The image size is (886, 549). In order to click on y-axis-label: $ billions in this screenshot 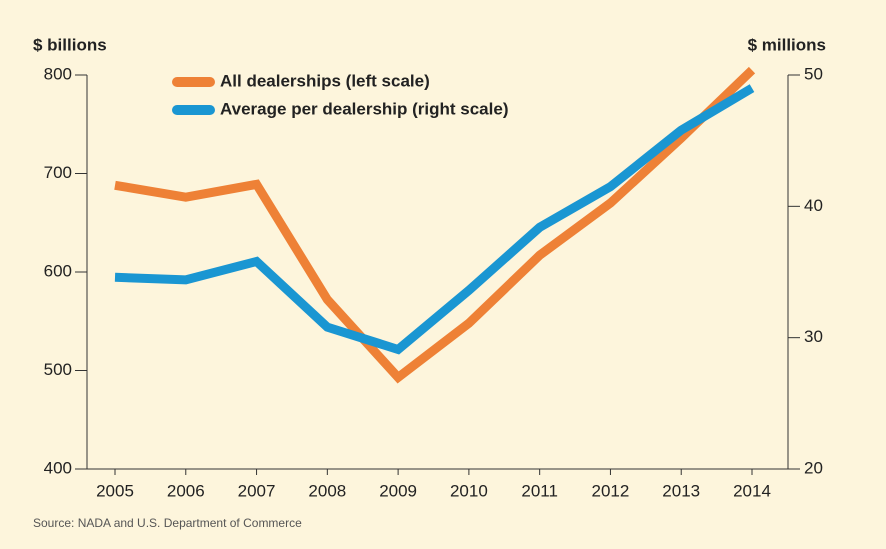, I will do `click(70, 44)`.